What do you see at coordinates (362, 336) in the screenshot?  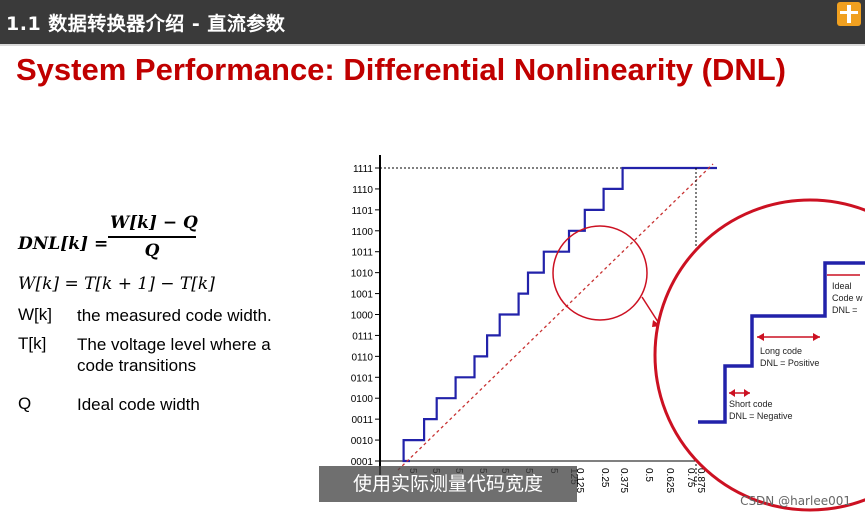 I see `y-tick-label: 0111` at bounding box center [362, 336].